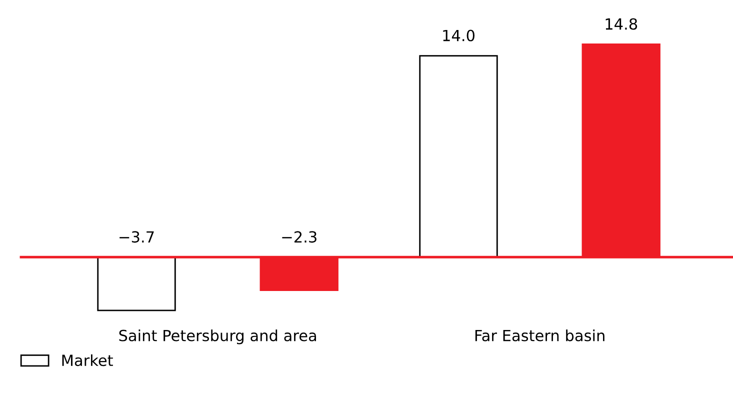  I want to click on legend-label: Market, so click(87, 360).